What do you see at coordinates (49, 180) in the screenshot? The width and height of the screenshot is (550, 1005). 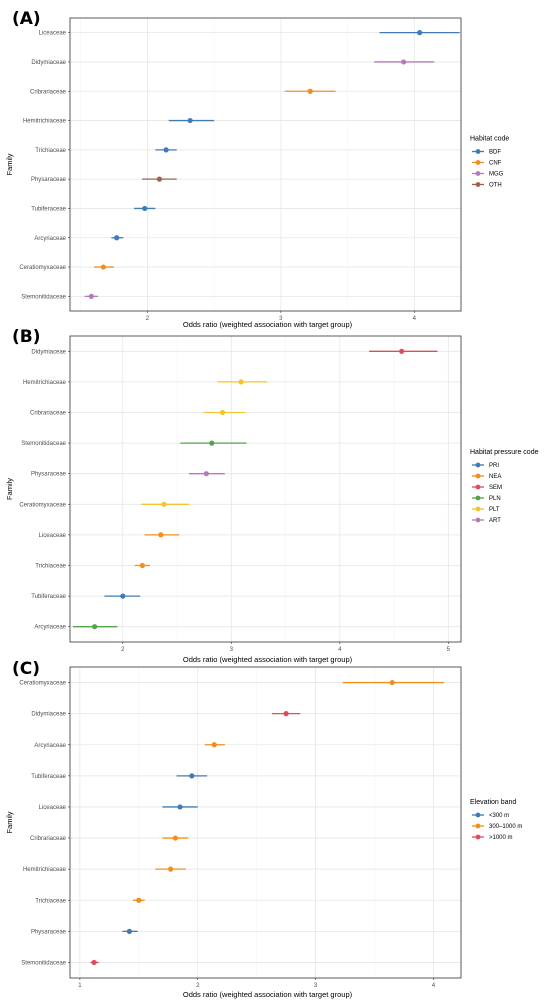 I see `y-tick-label: Physaraceae` at bounding box center [49, 180].